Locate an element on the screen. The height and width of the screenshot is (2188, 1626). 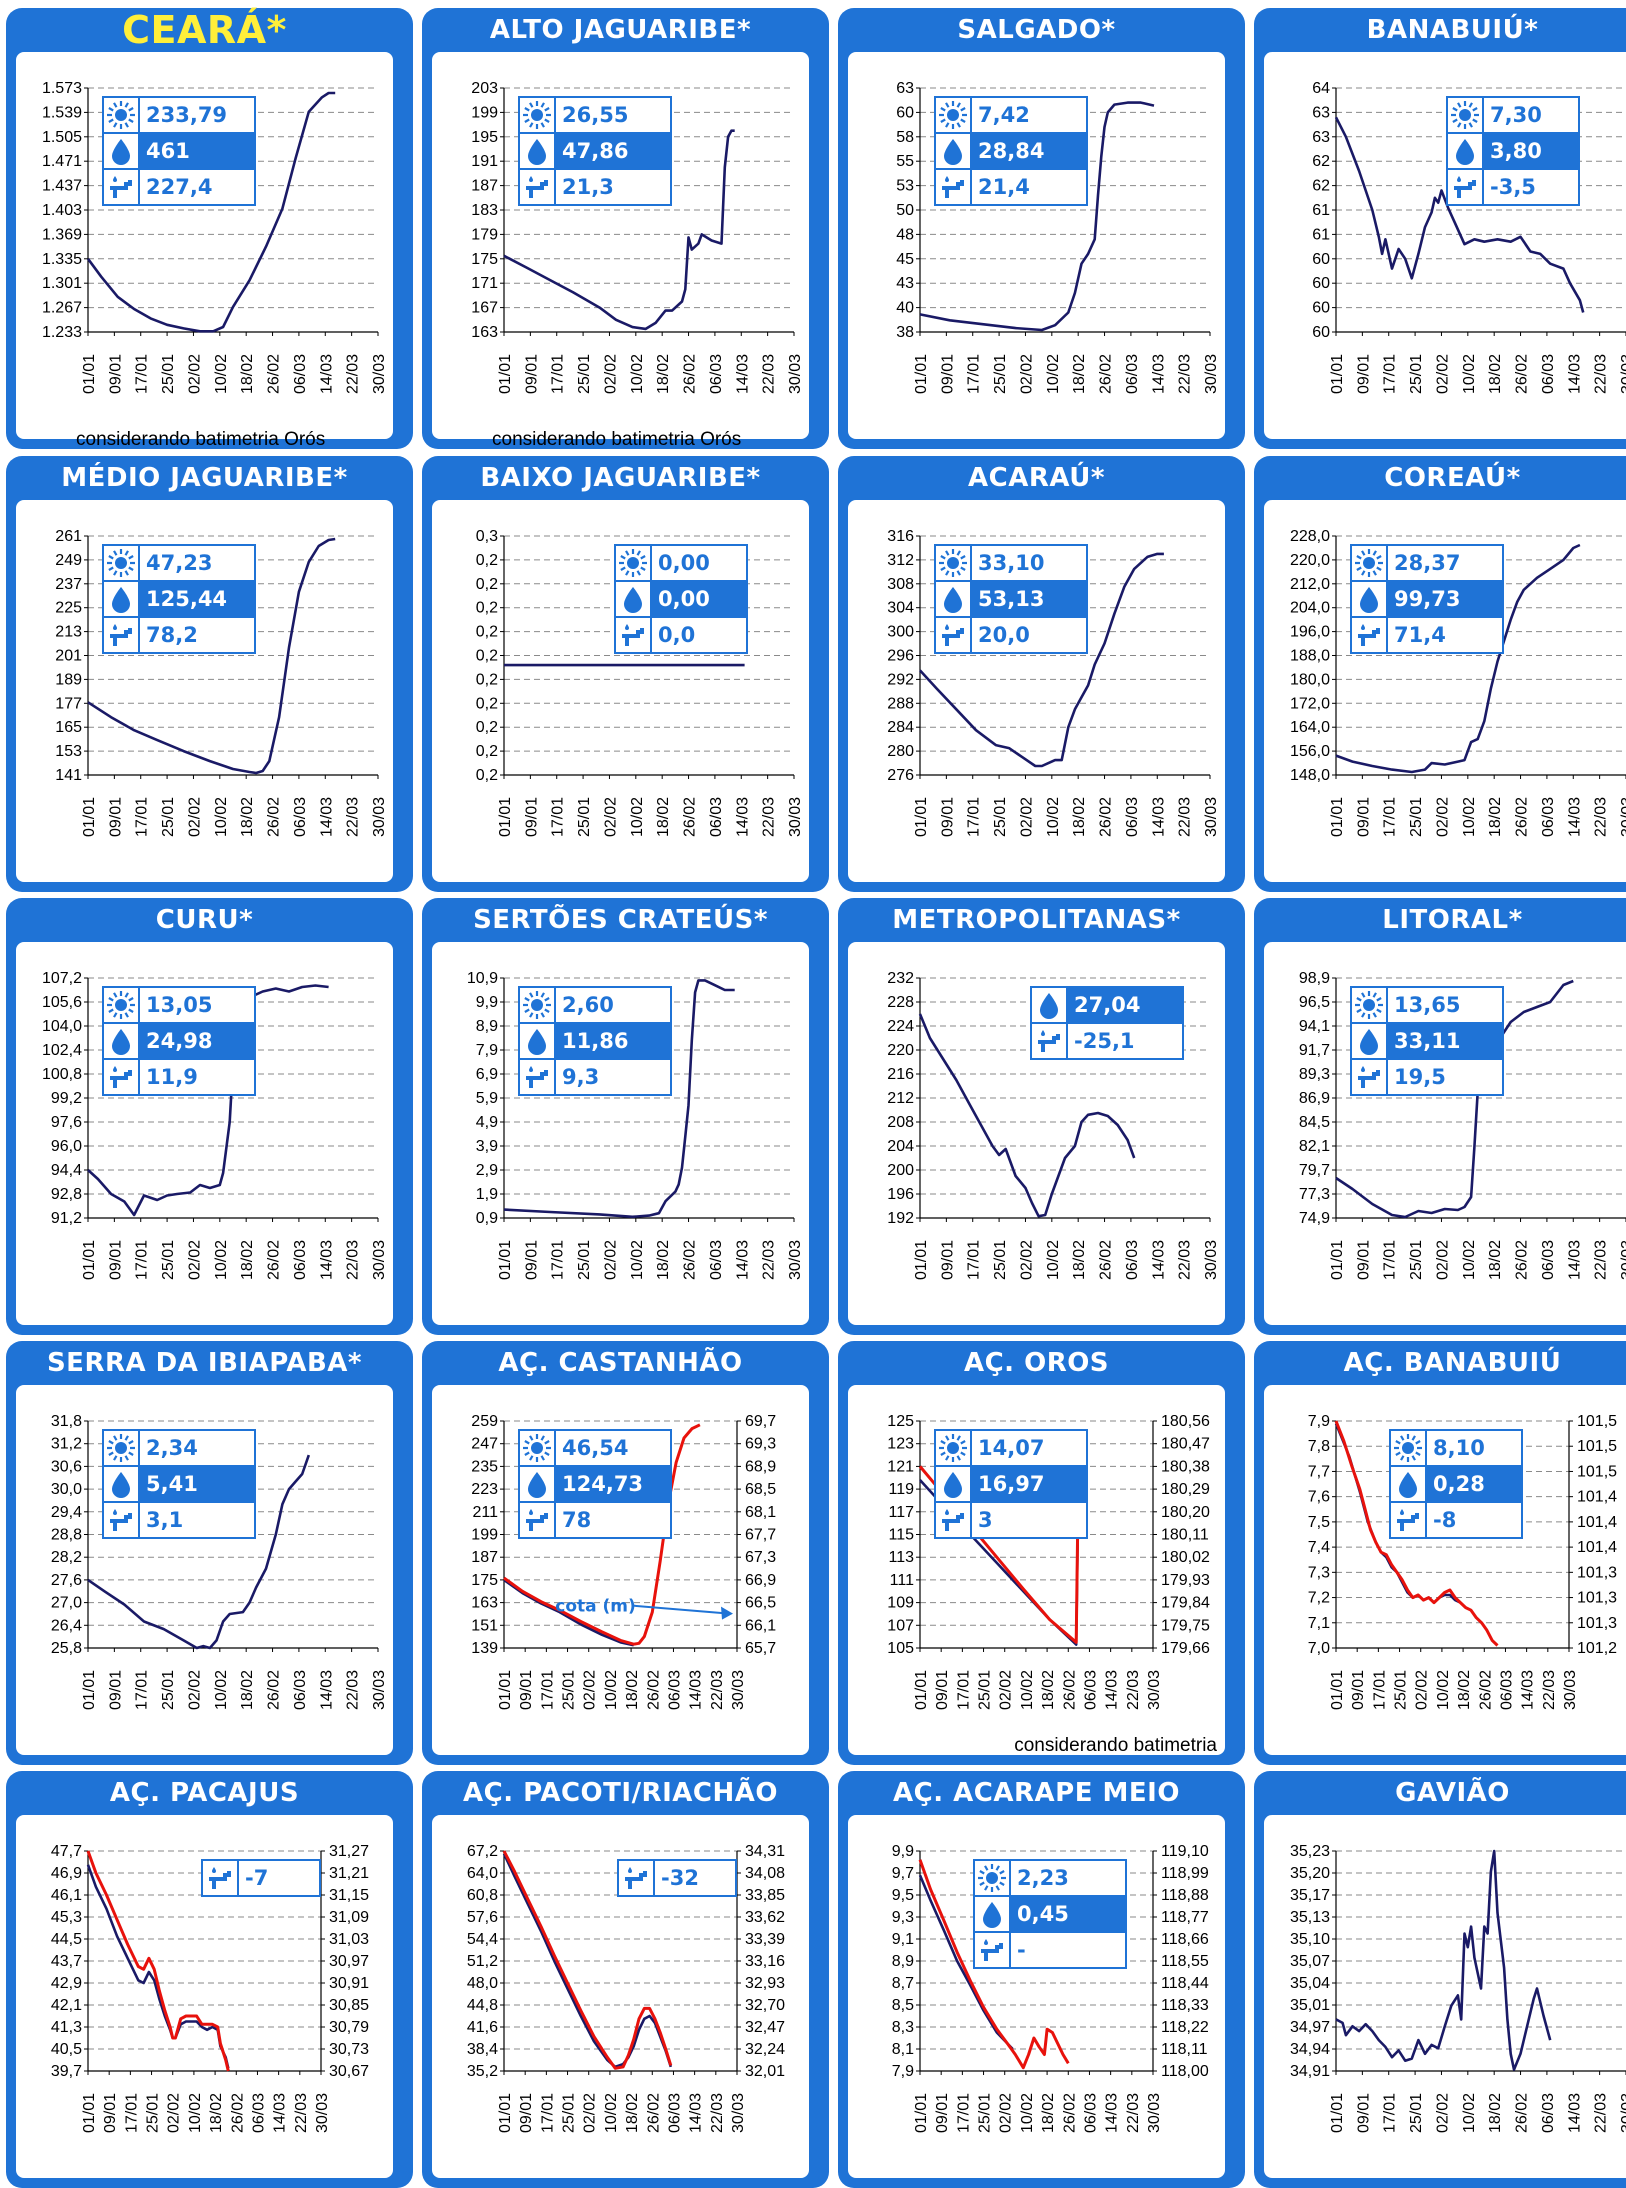
y-tick-label: 30,6 is located at coordinates (66, 1466).